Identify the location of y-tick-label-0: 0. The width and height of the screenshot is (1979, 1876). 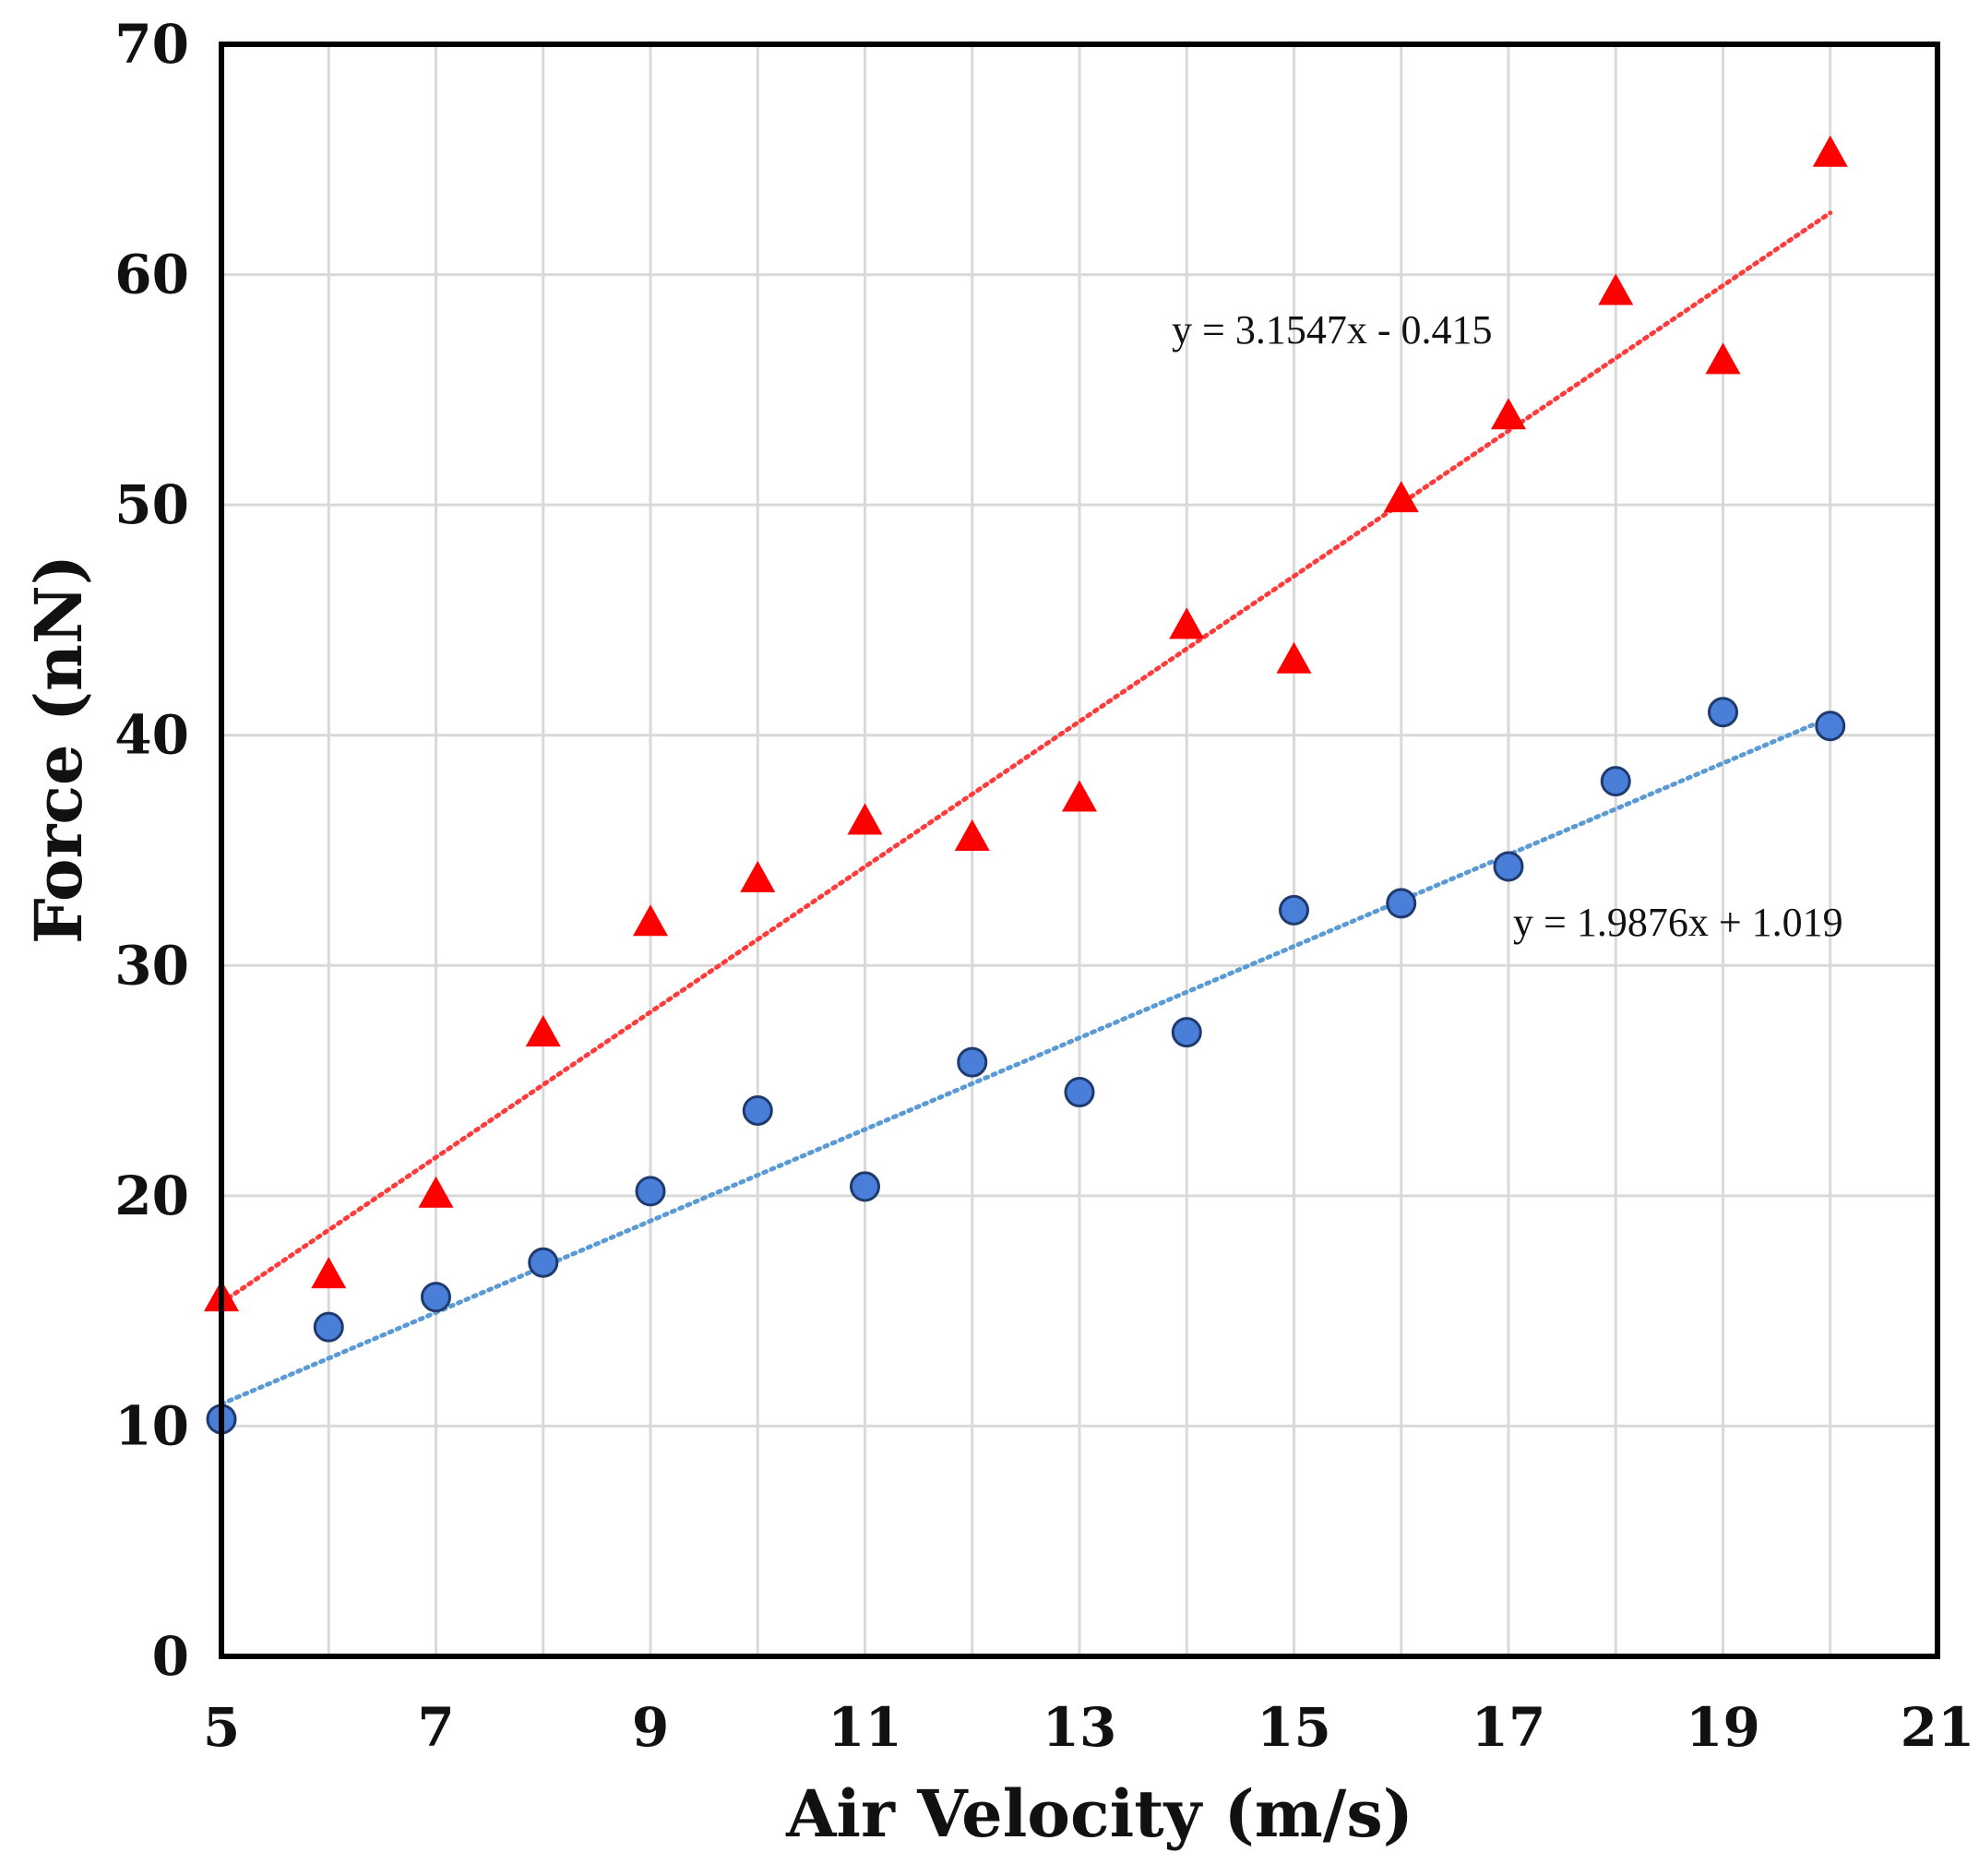
(170, 1656).